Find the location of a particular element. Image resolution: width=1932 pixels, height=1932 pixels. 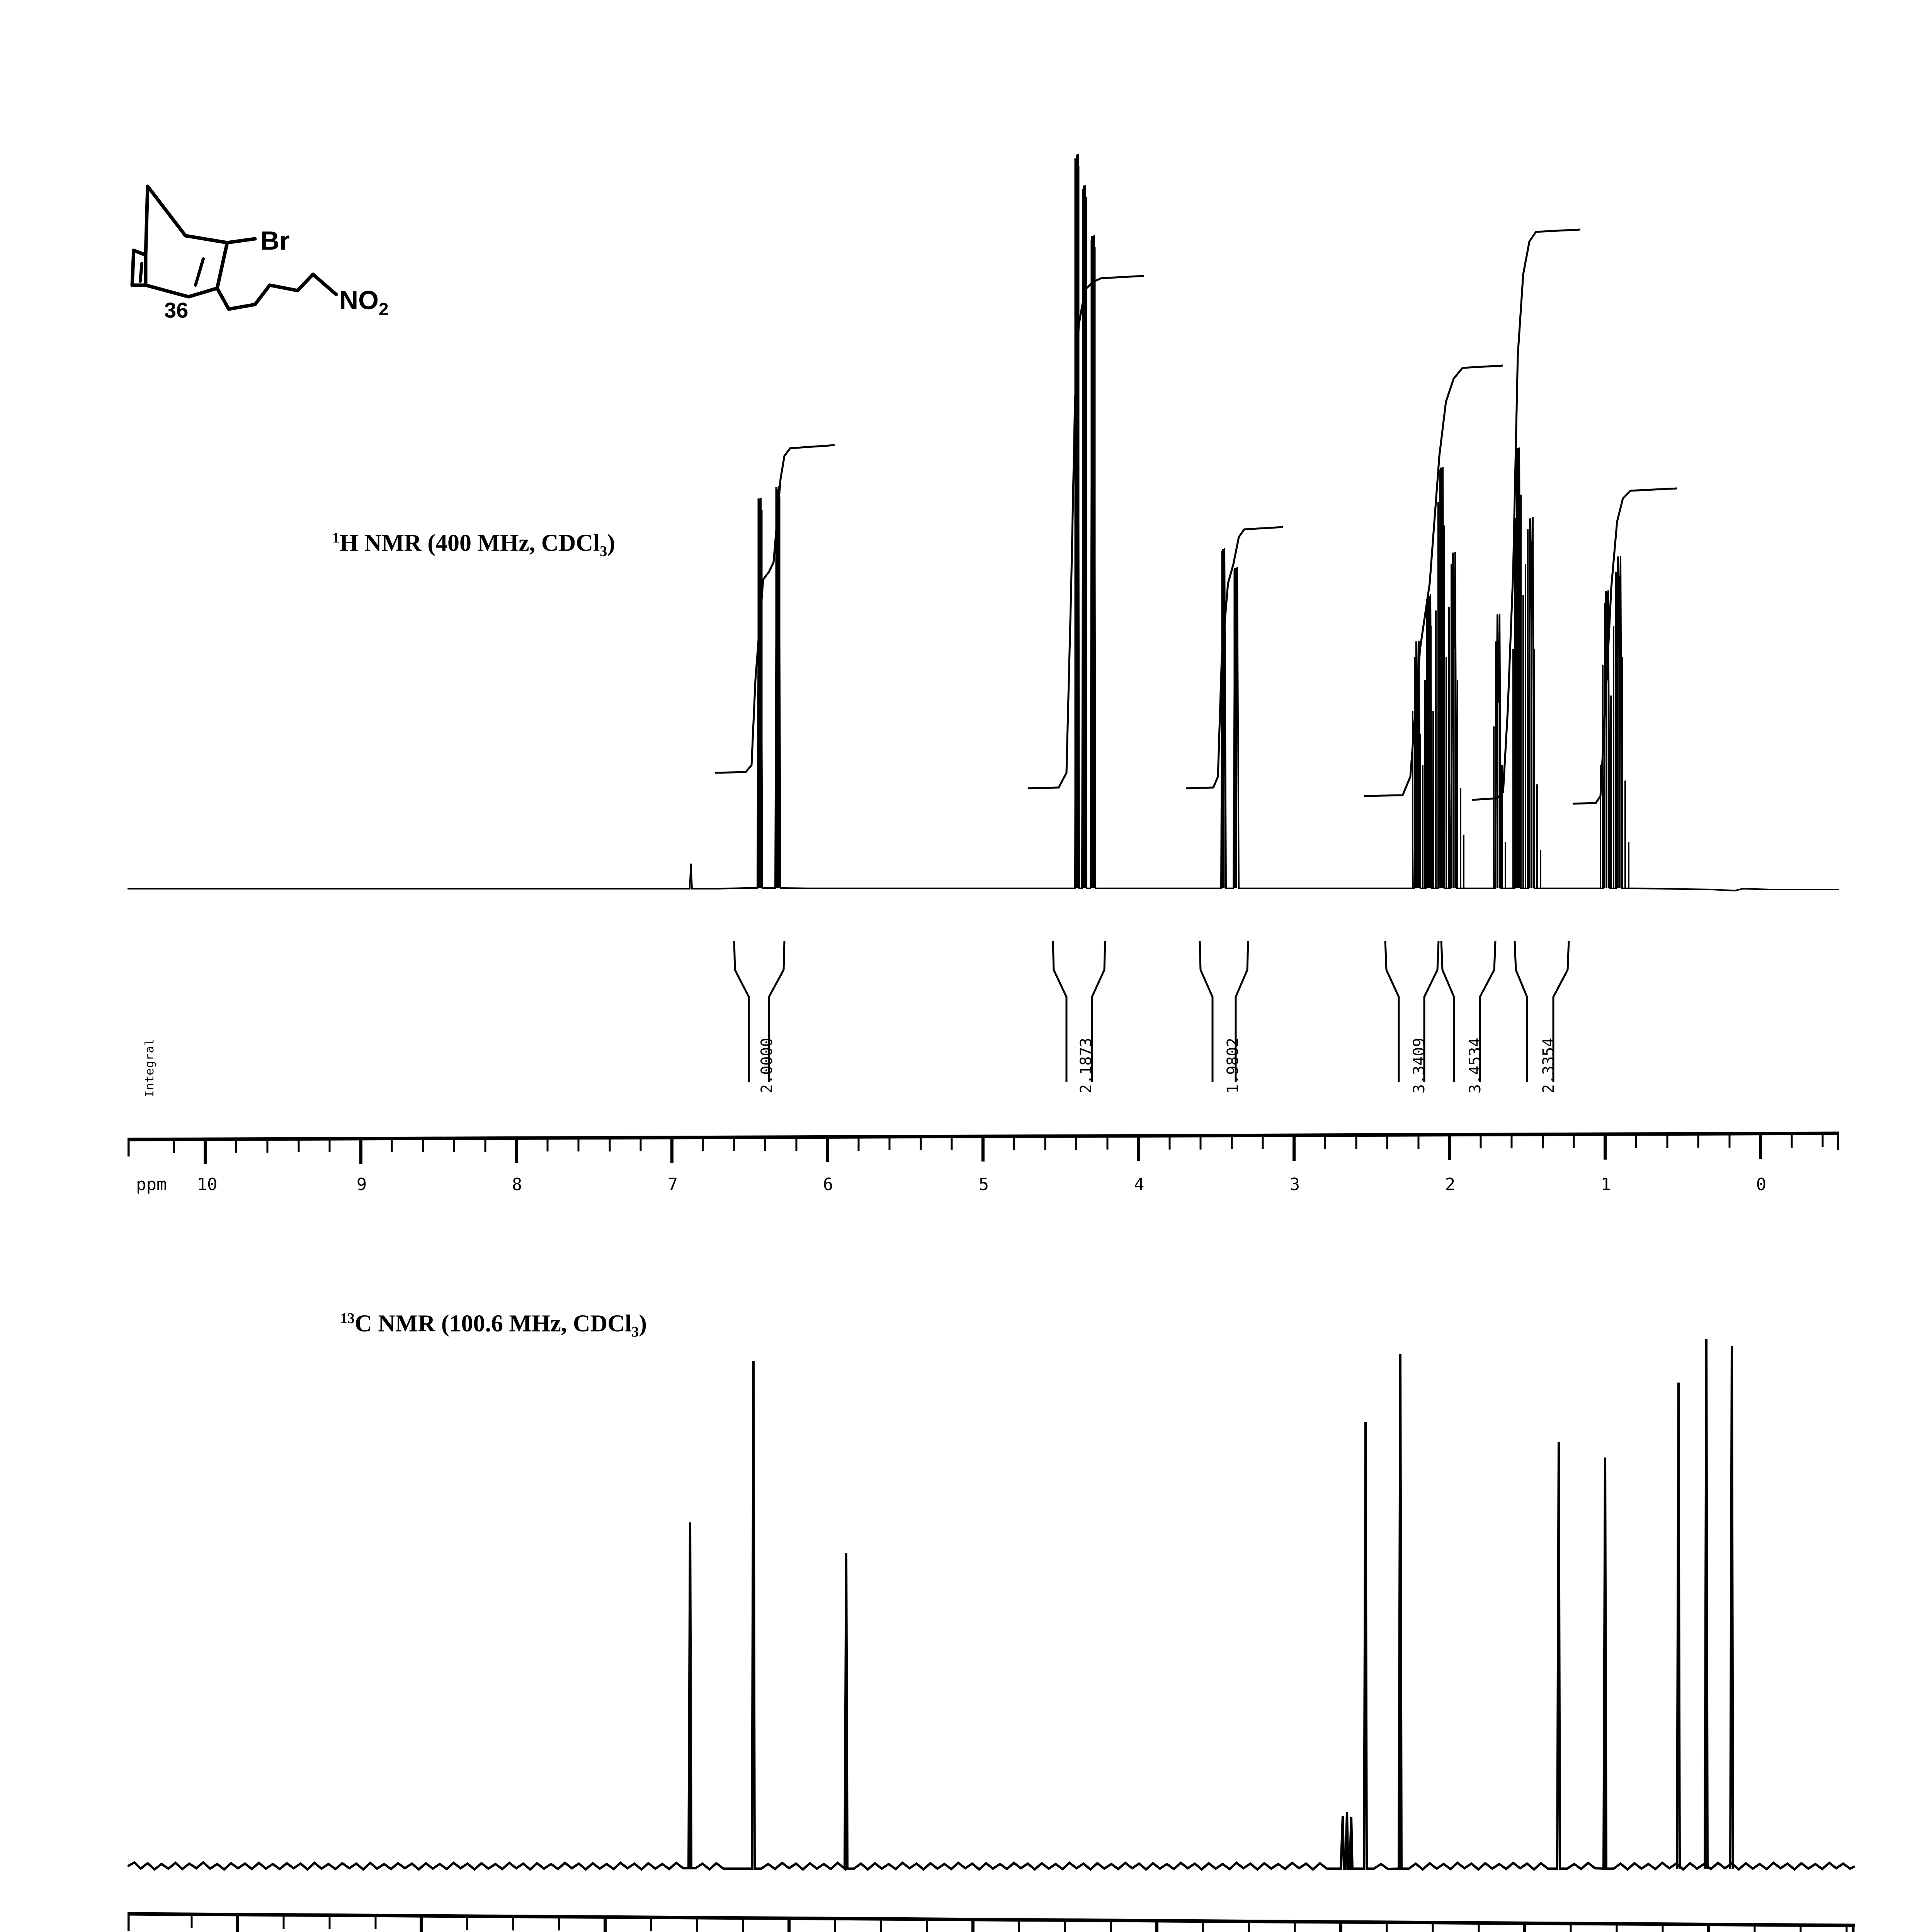

proton-nmr-title: 1H NMR (400 MHz, CDCl3) is located at coordinates (474, 545).